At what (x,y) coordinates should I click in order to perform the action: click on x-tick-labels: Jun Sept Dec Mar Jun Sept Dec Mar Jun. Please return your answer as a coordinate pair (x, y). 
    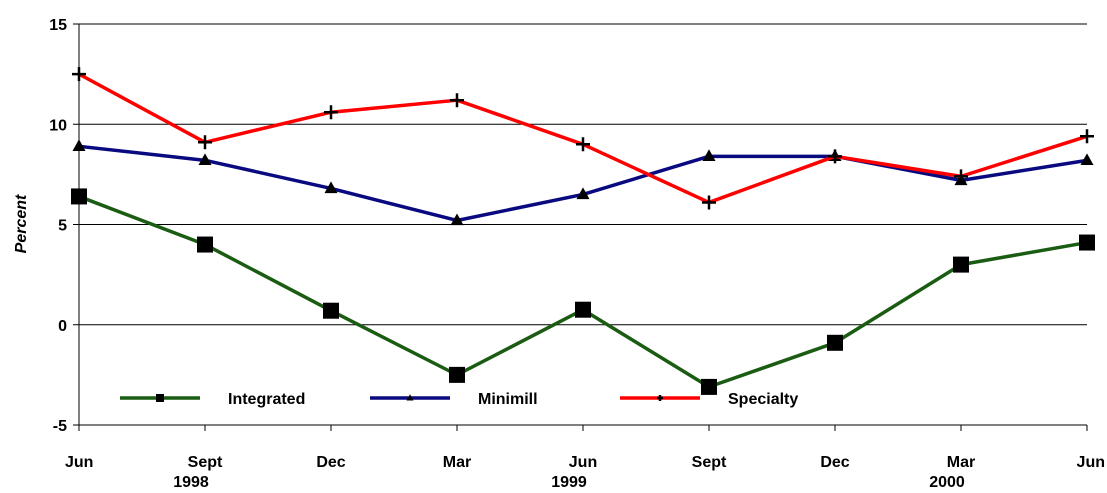
    Looking at the image, I should click on (585, 462).